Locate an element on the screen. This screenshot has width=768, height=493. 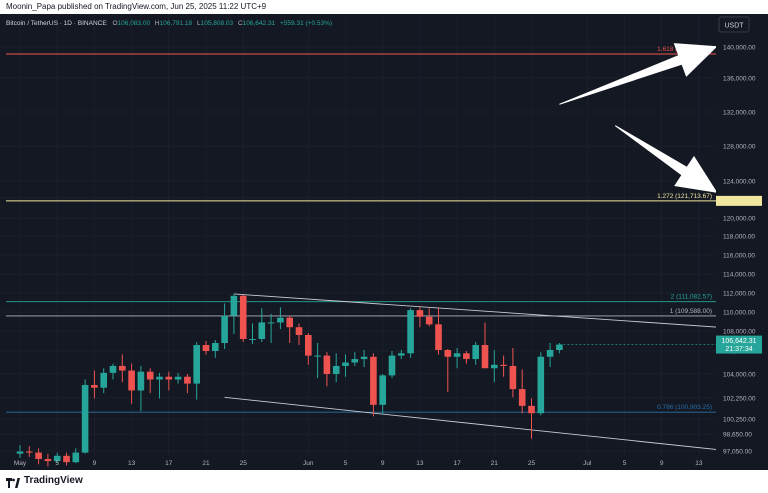
last-price: 106,642.31 is located at coordinates (738, 341).